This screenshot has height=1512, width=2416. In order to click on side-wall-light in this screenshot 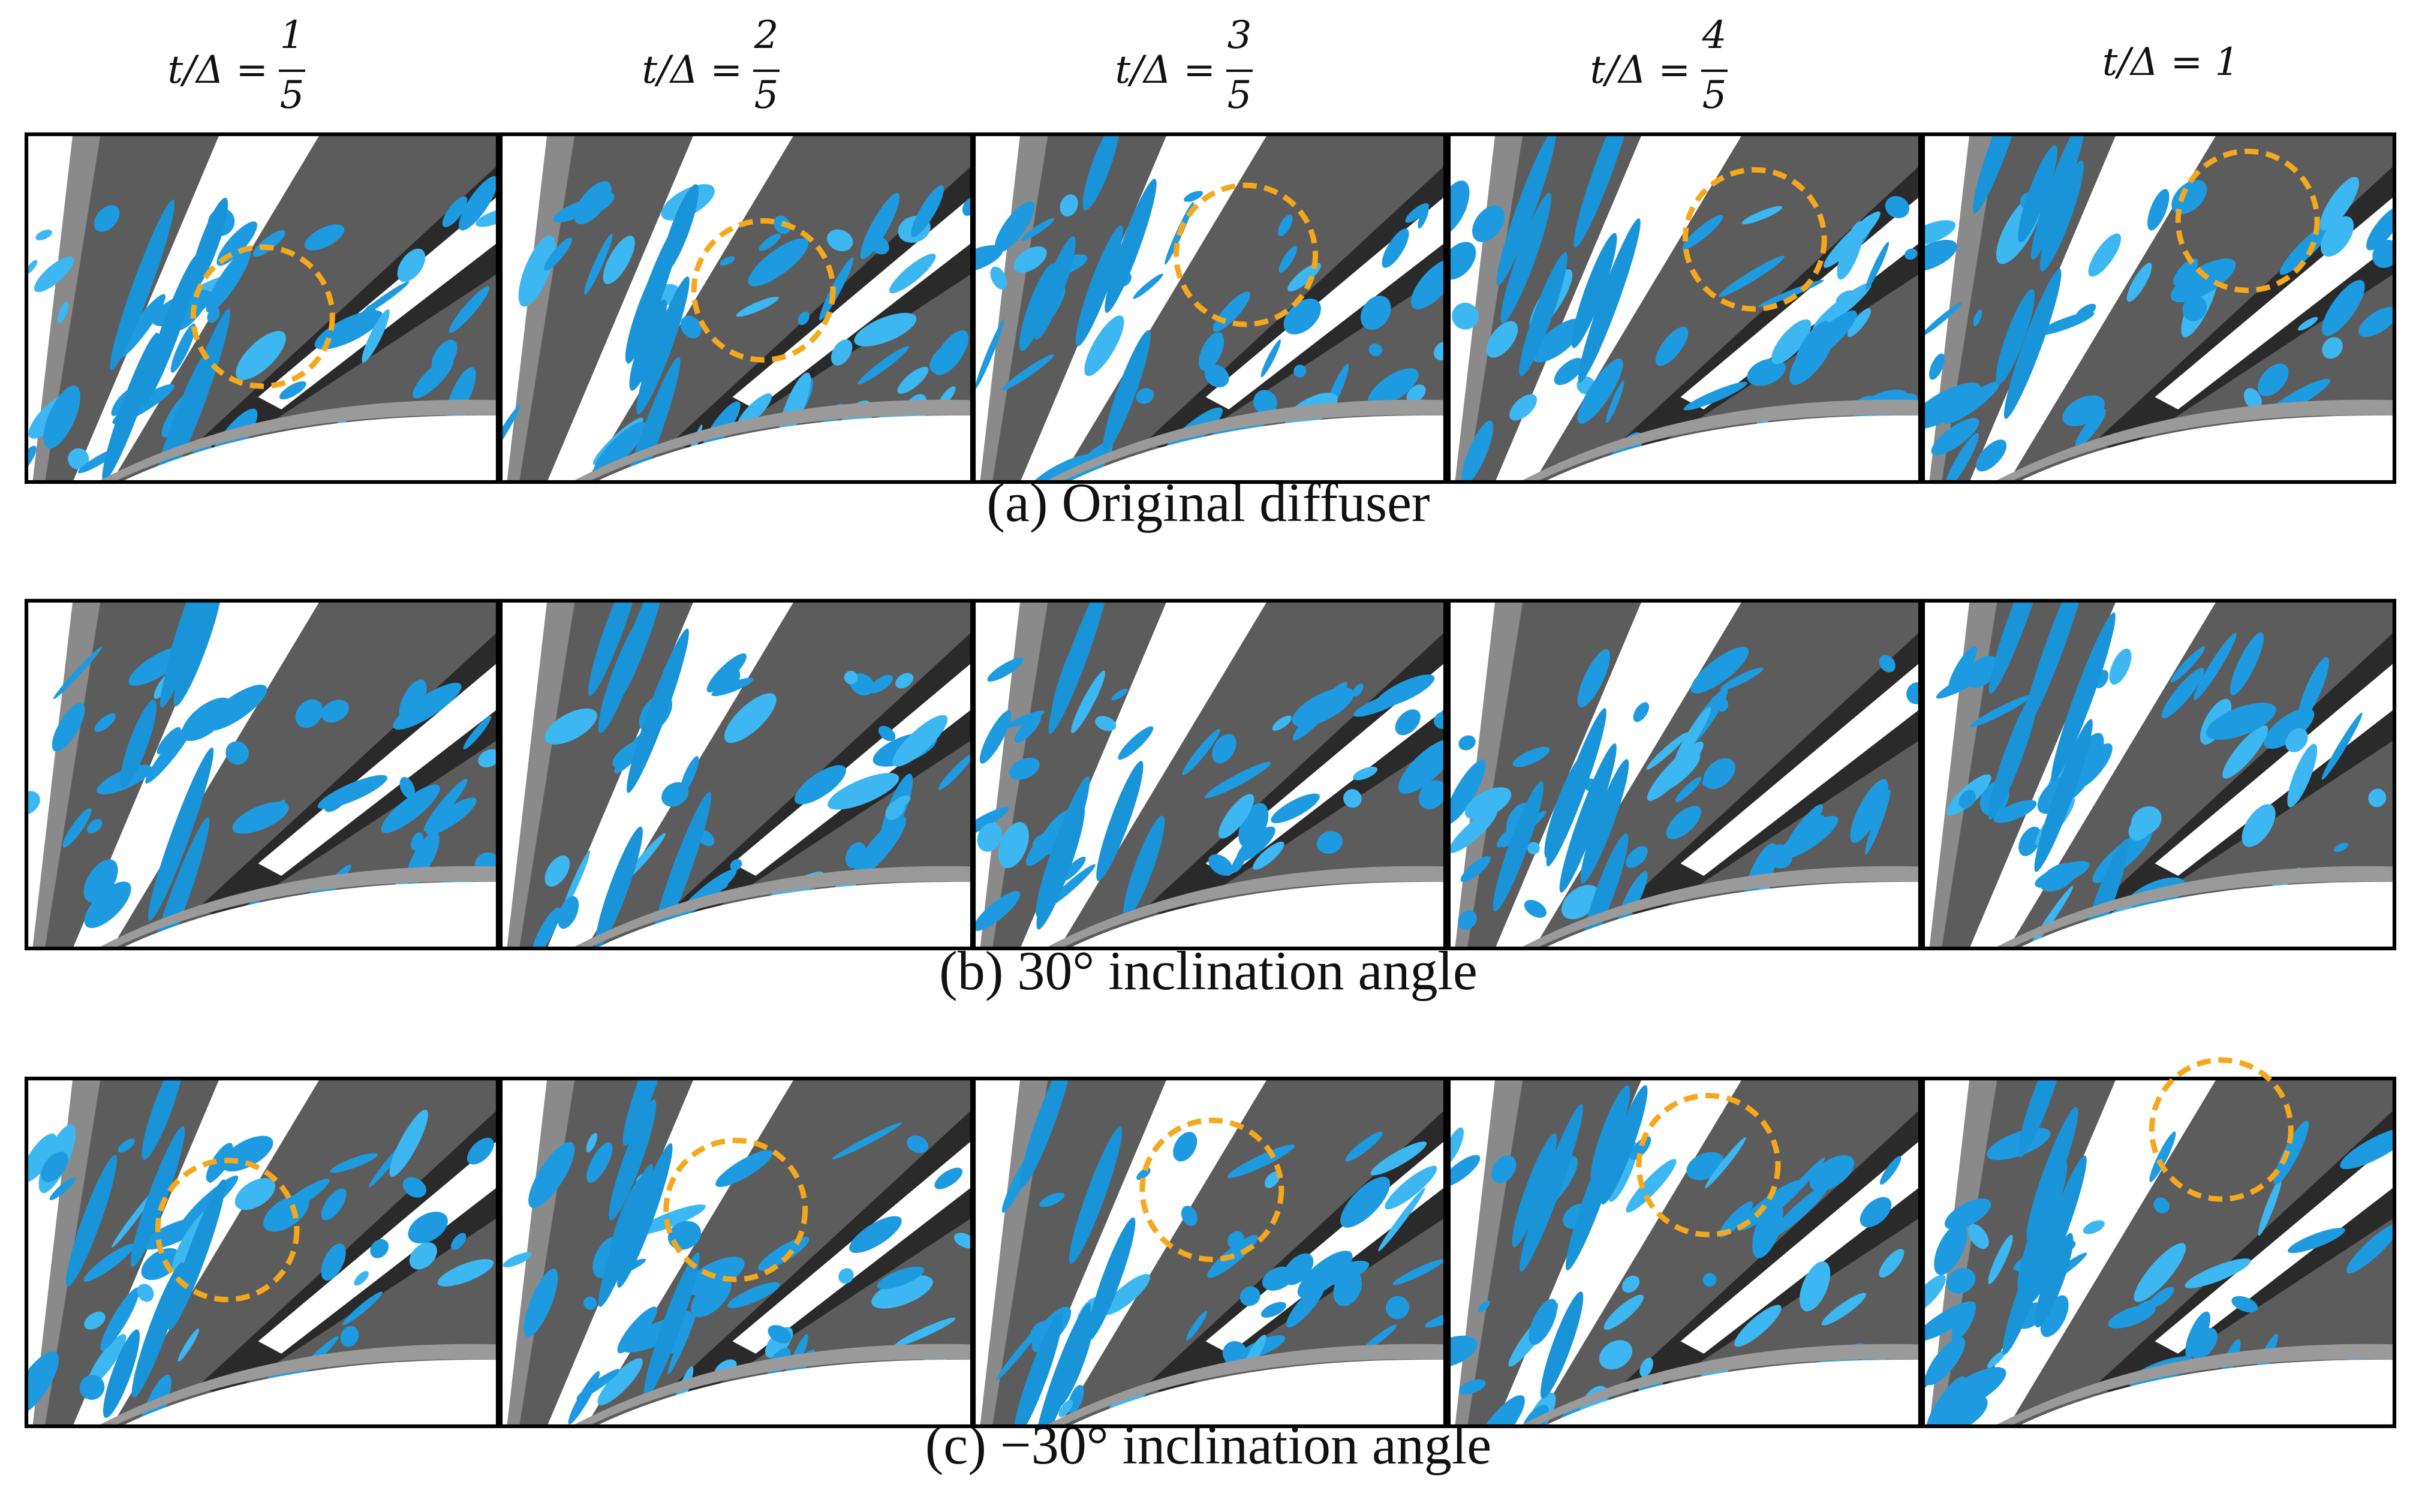, I will do `click(1946, 308)`.